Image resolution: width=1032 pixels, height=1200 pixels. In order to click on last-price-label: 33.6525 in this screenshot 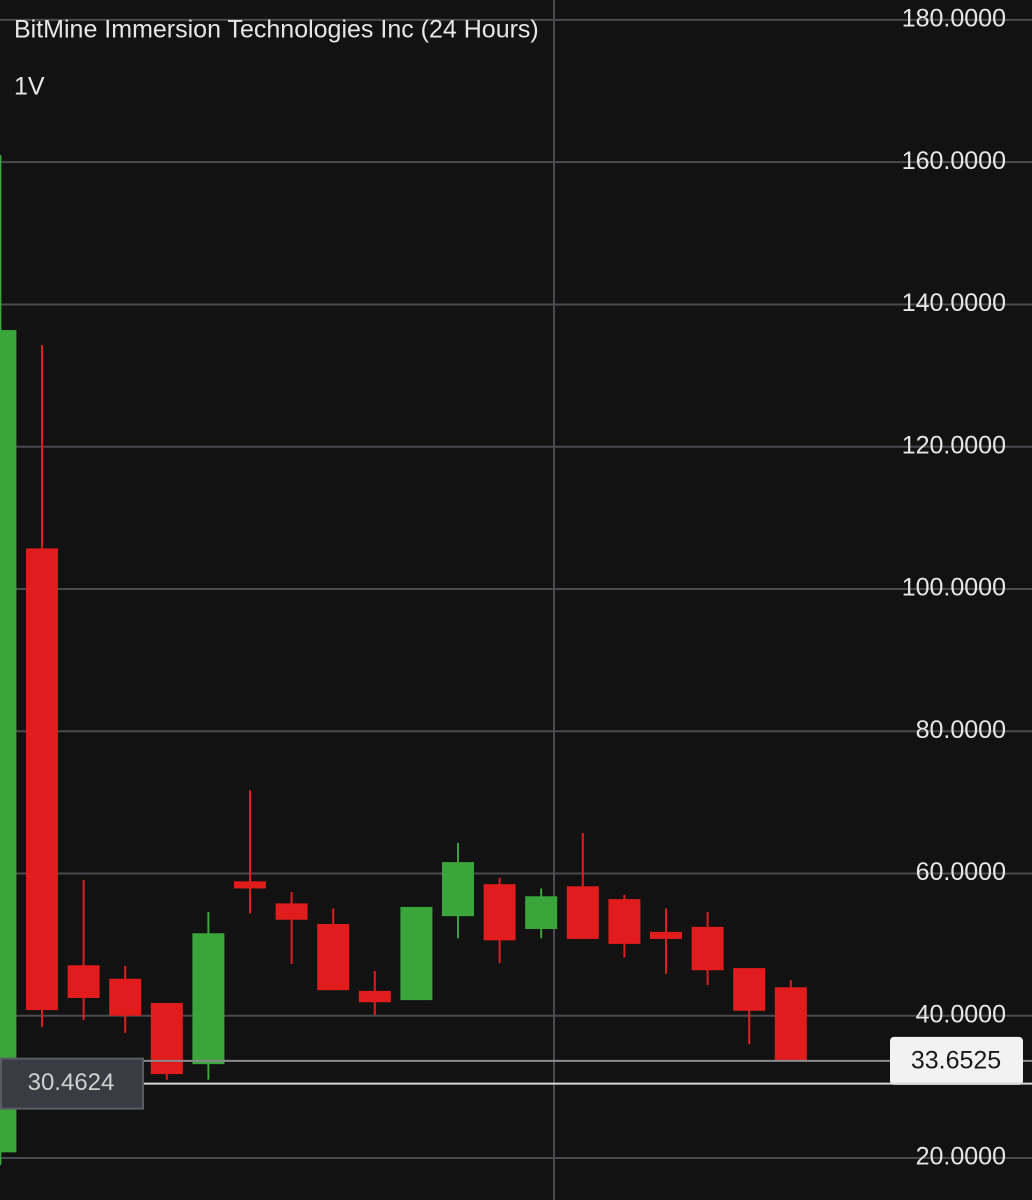, I will do `click(956, 1061)`.